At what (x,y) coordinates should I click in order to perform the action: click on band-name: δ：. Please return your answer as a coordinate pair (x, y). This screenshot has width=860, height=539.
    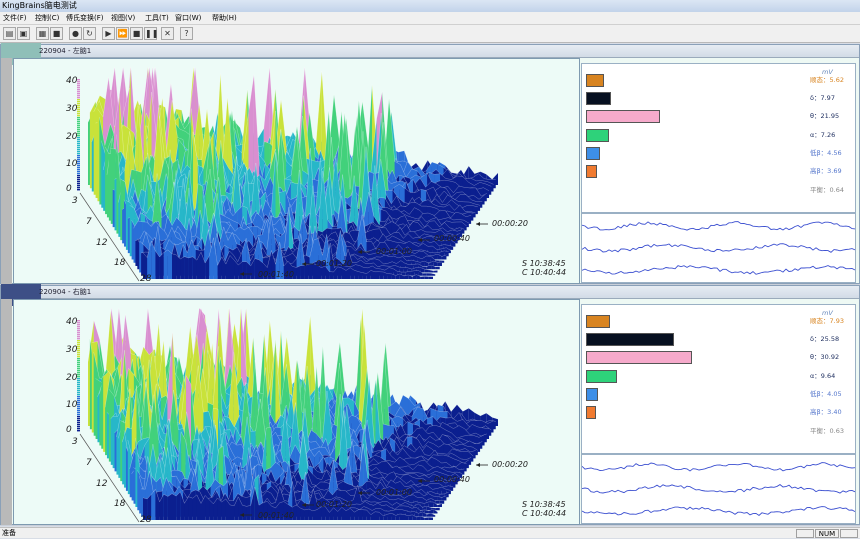
    Looking at the image, I should click on (815, 98).